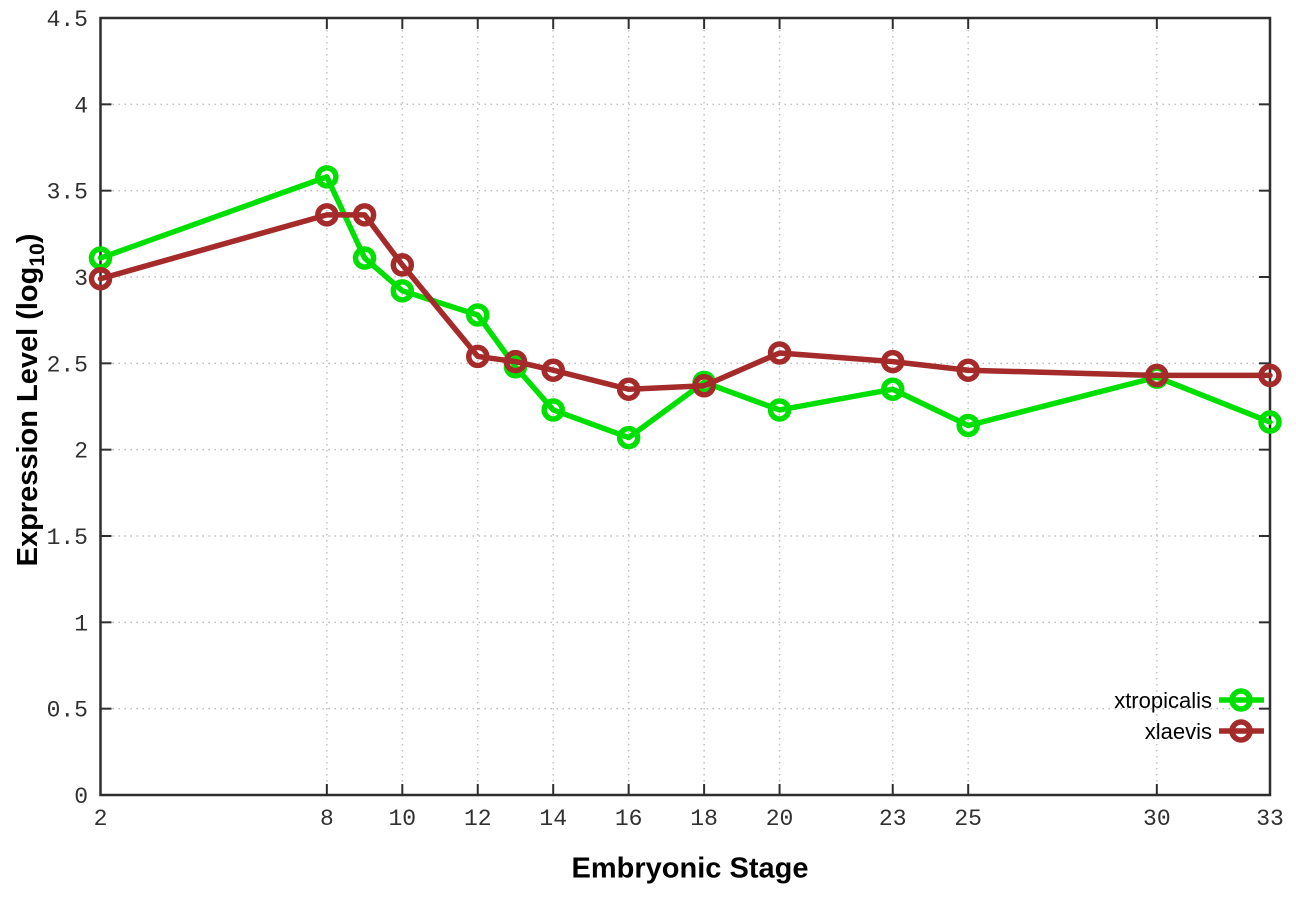  What do you see at coordinates (67, 711) in the screenshot?
I see `y-tick-label: 0.5` at bounding box center [67, 711].